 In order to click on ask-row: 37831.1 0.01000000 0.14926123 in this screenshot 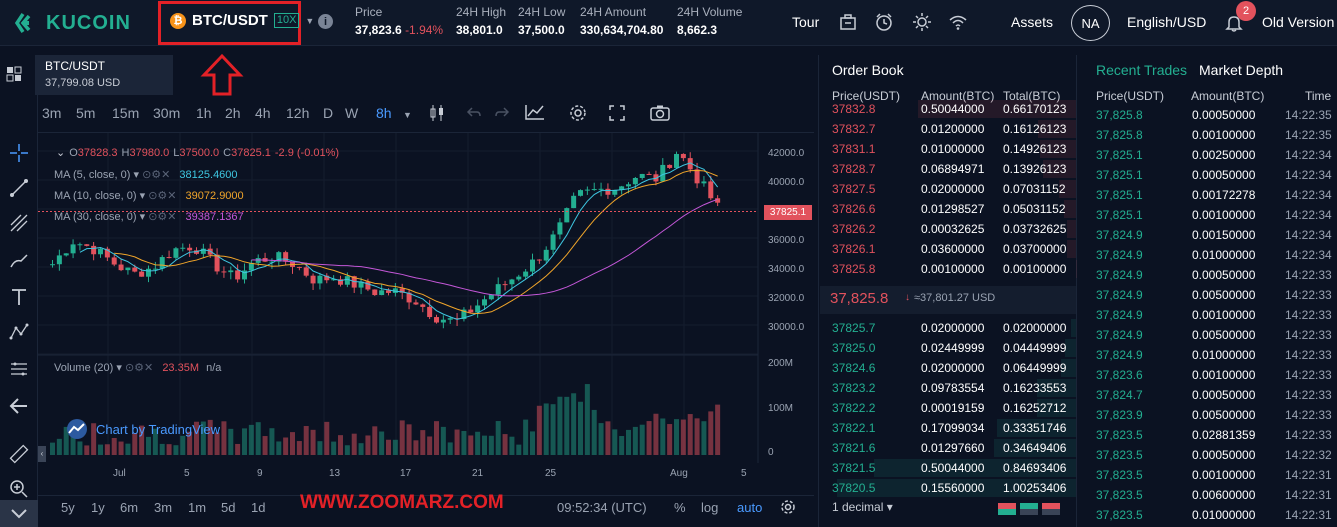, I will do `click(947, 149)`.